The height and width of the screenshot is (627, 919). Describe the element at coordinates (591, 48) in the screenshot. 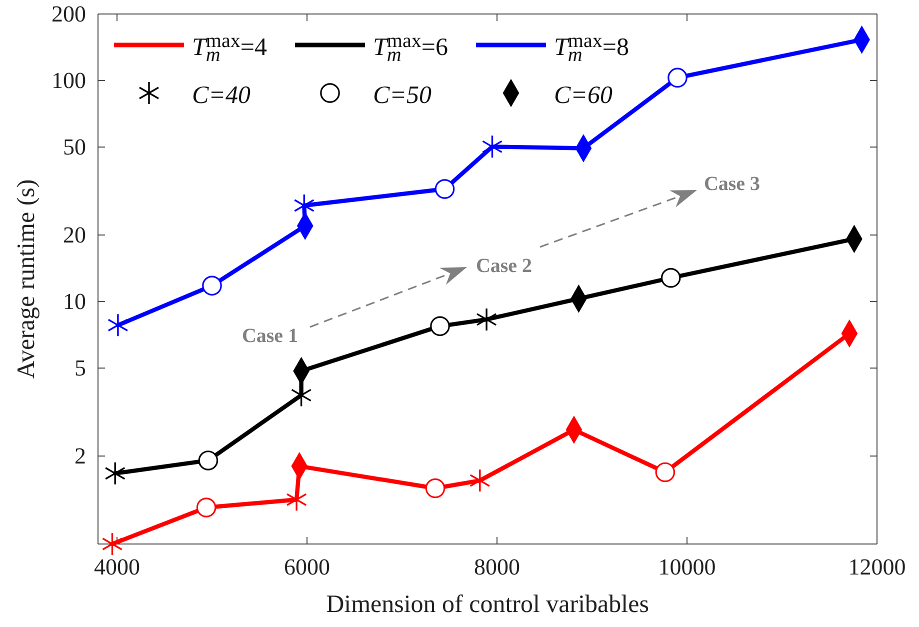

I see `legend-label: T$_{m}$$^{max}$=8` at that location.